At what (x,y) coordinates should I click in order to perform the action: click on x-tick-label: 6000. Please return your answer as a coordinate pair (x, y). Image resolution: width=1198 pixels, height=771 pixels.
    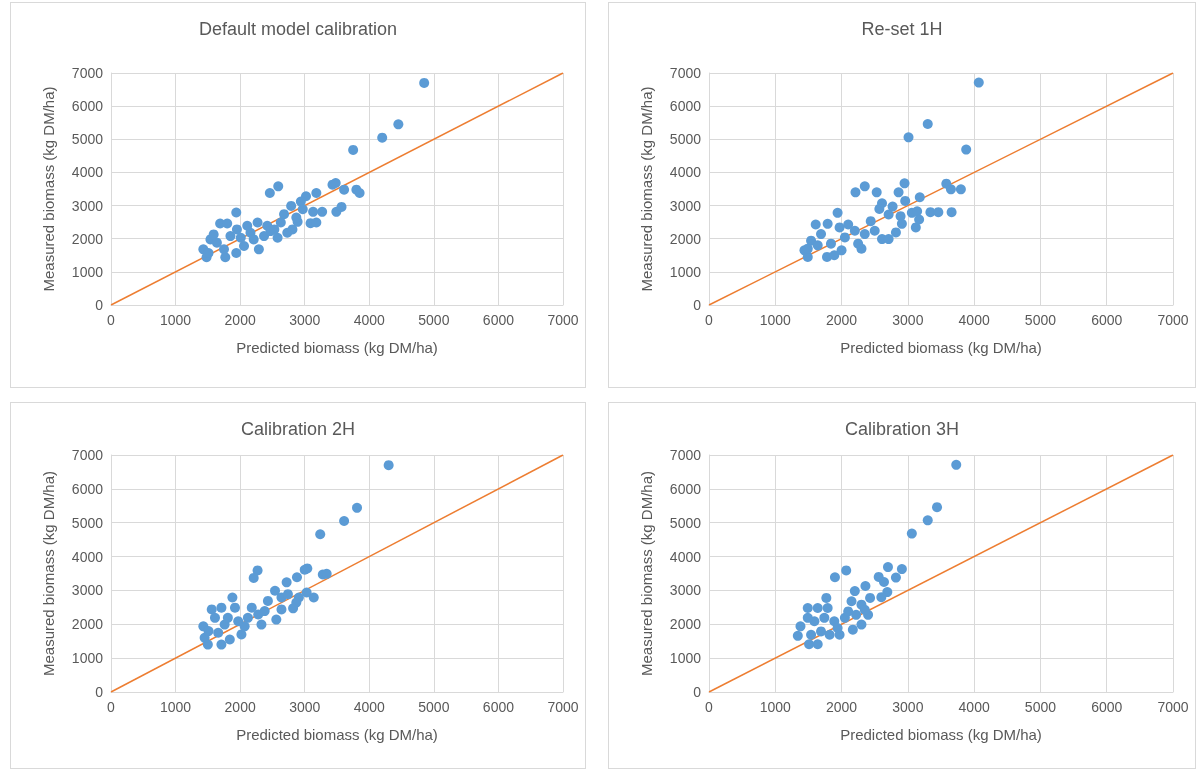
    Looking at the image, I should click on (498, 320).